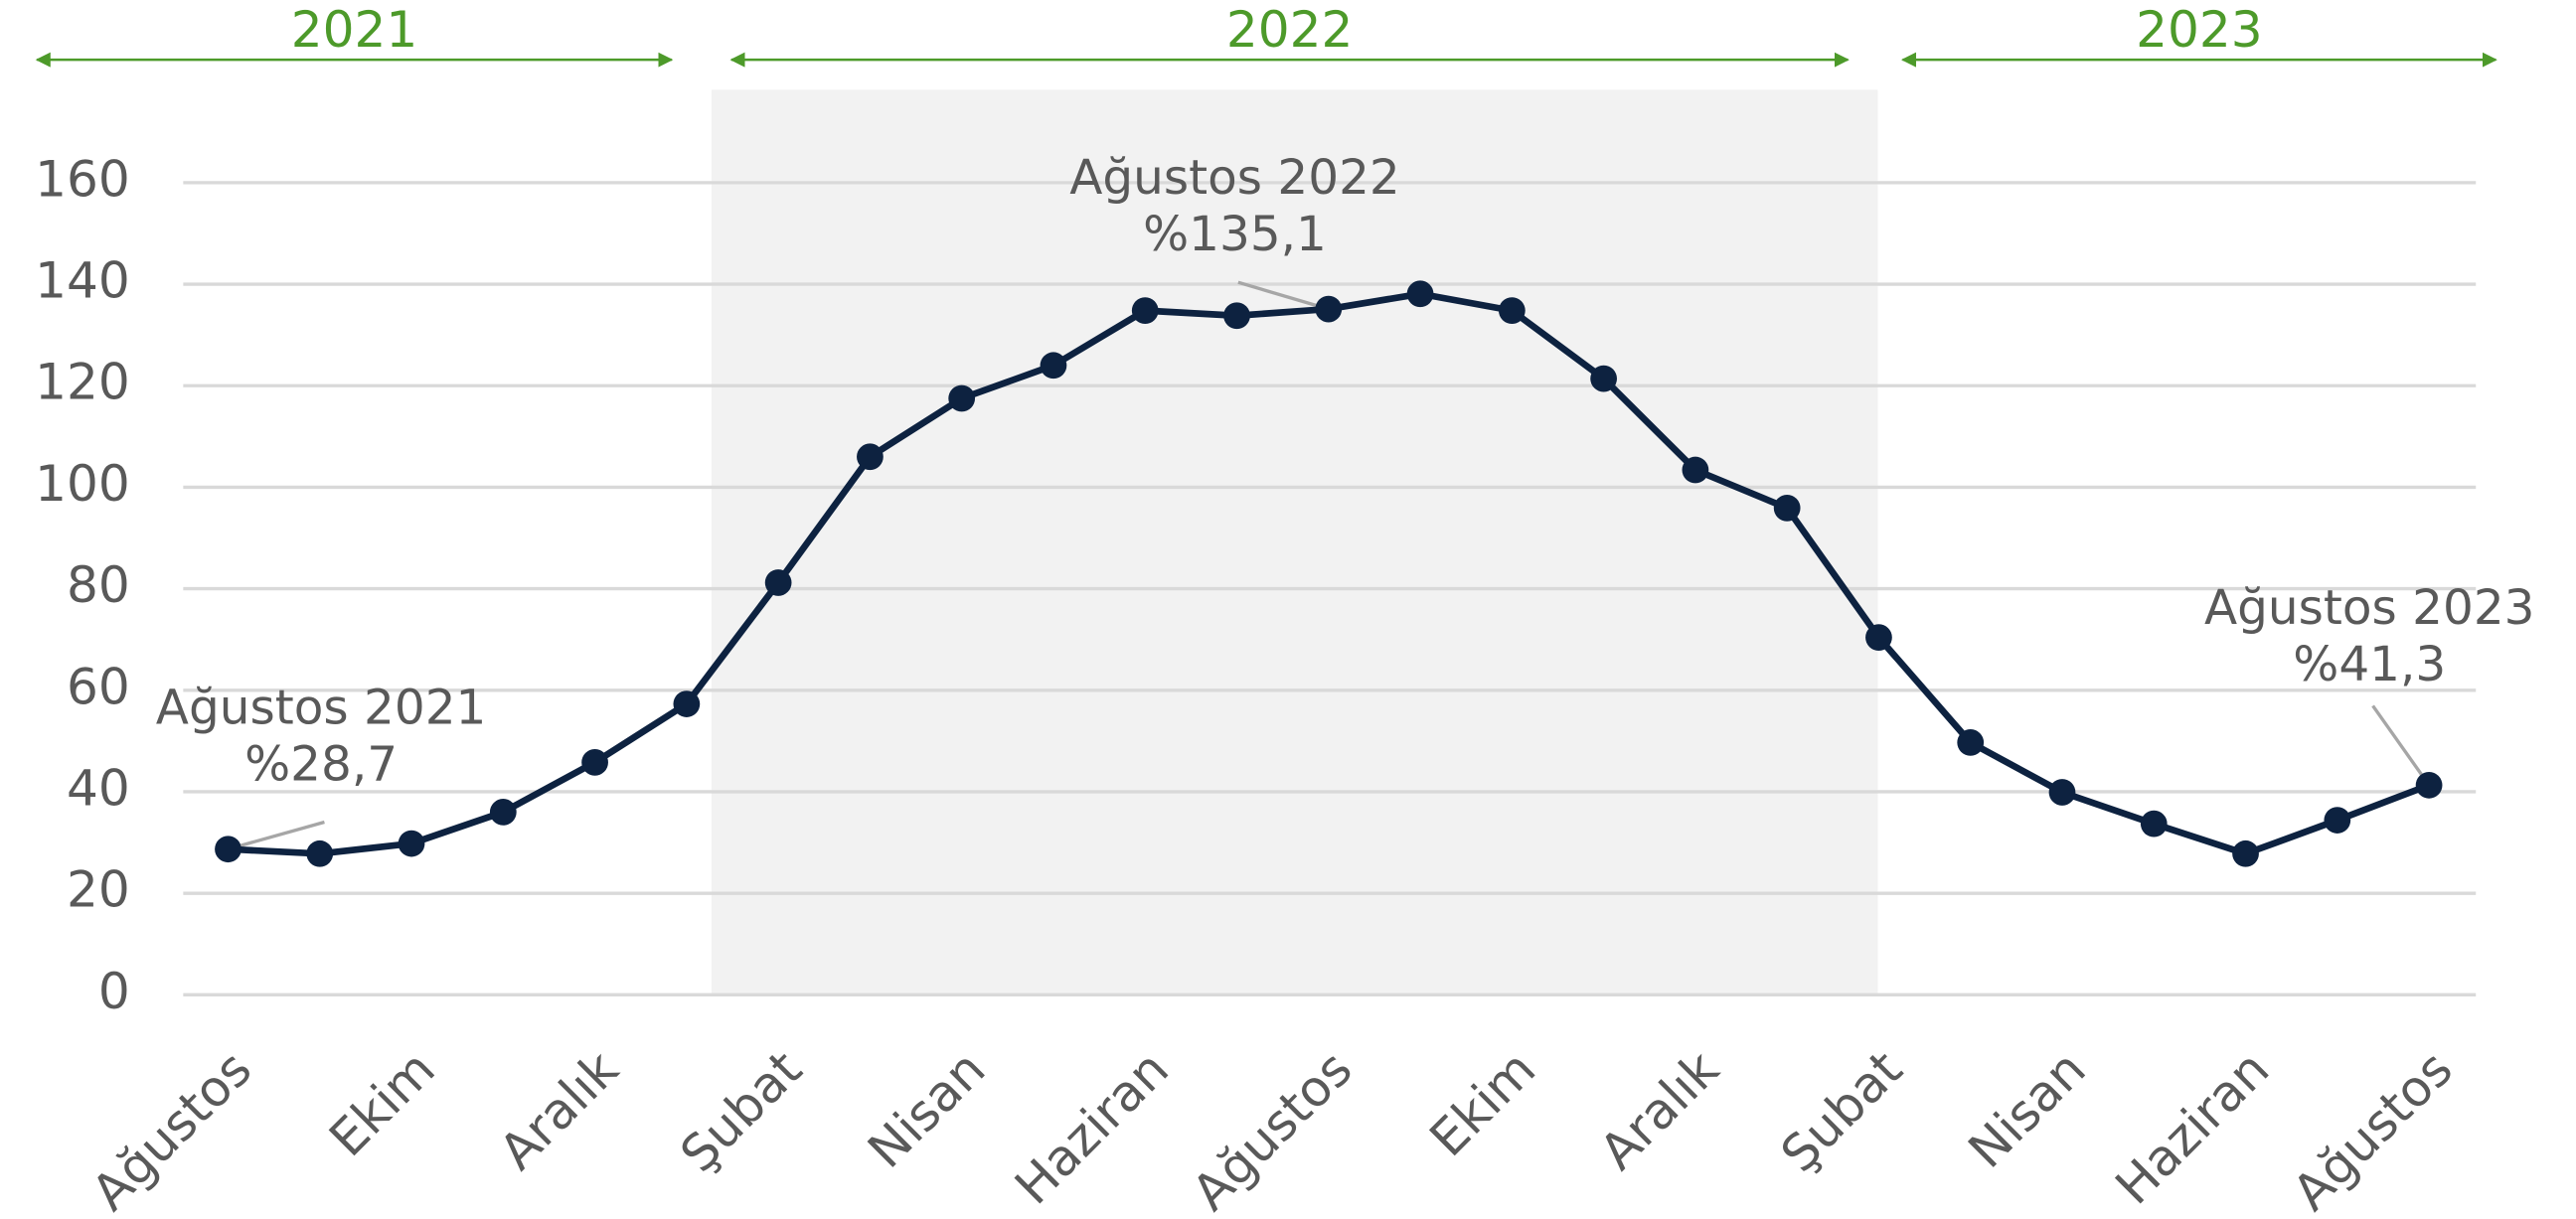  I want to click on y-tick-label: 80, so click(98, 584).